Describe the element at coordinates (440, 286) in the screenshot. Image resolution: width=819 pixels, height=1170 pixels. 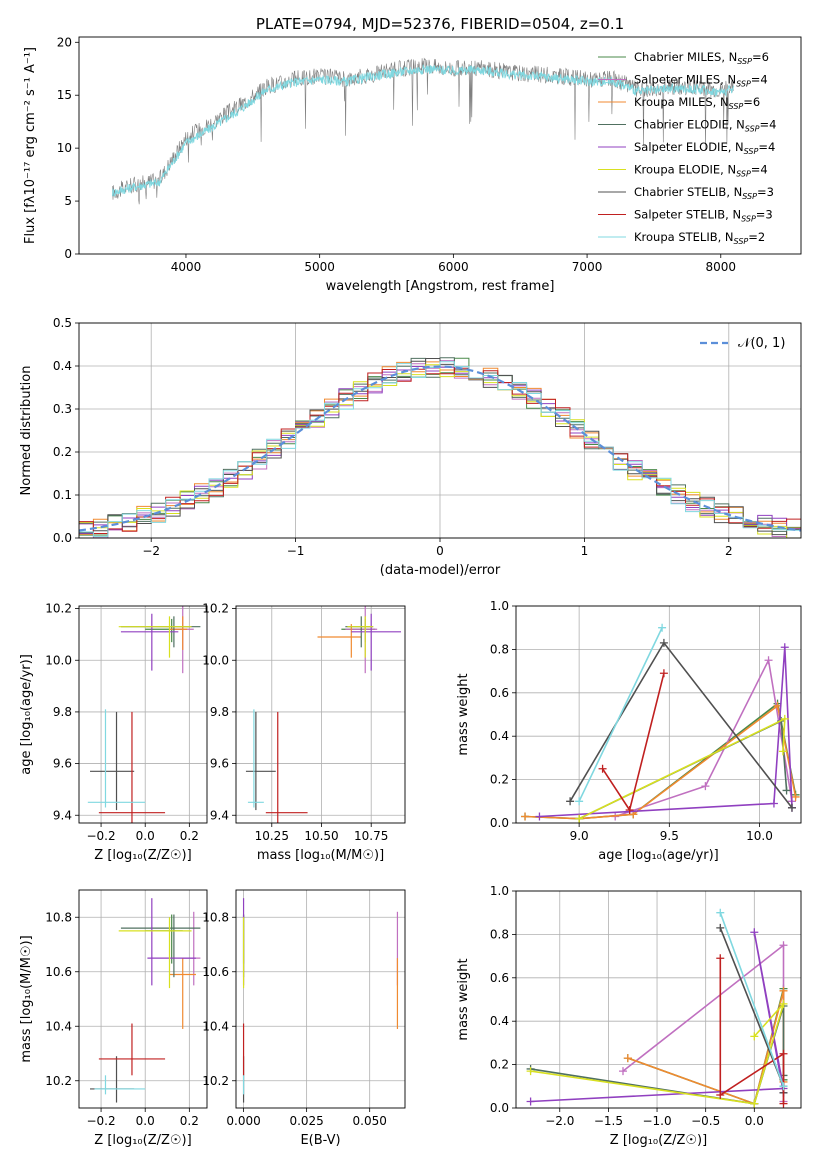
I see `x-axis-label: wavelength [Angstrom, rest frame]` at that location.